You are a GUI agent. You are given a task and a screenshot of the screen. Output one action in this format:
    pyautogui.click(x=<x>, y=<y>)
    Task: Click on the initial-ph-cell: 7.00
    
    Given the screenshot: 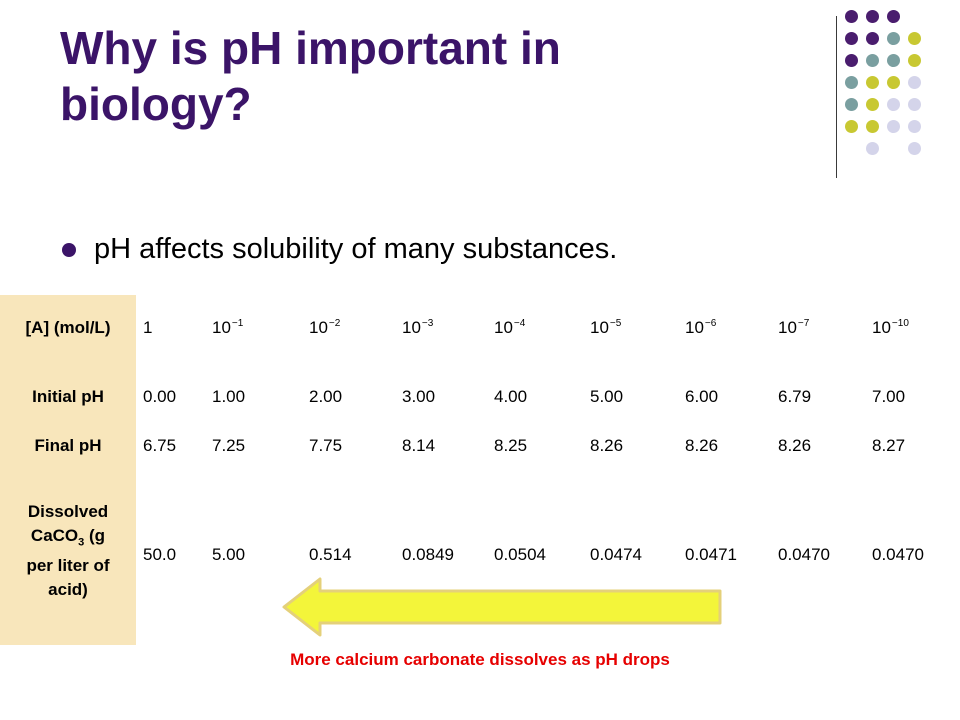 What is the action you would take?
    pyautogui.click(x=889, y=396)
    